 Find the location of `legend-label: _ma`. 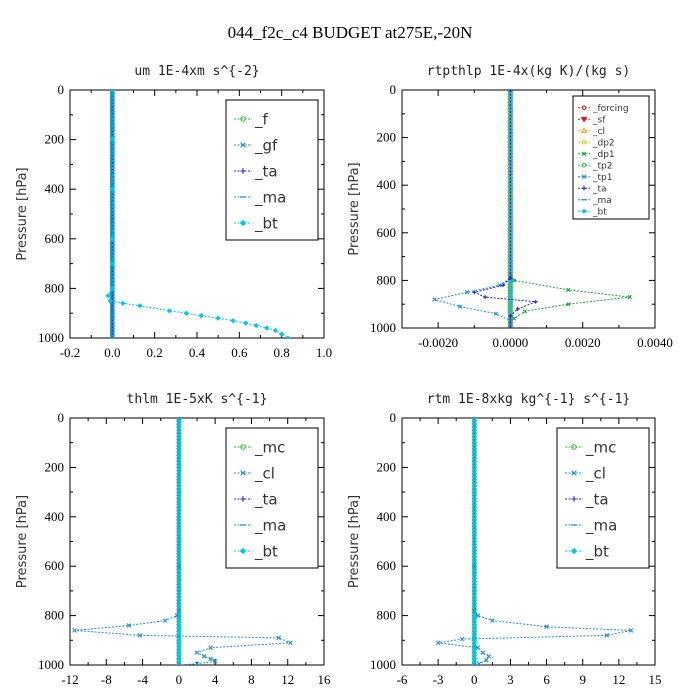

legend-label: _ma is located at coordinates (601, 525).